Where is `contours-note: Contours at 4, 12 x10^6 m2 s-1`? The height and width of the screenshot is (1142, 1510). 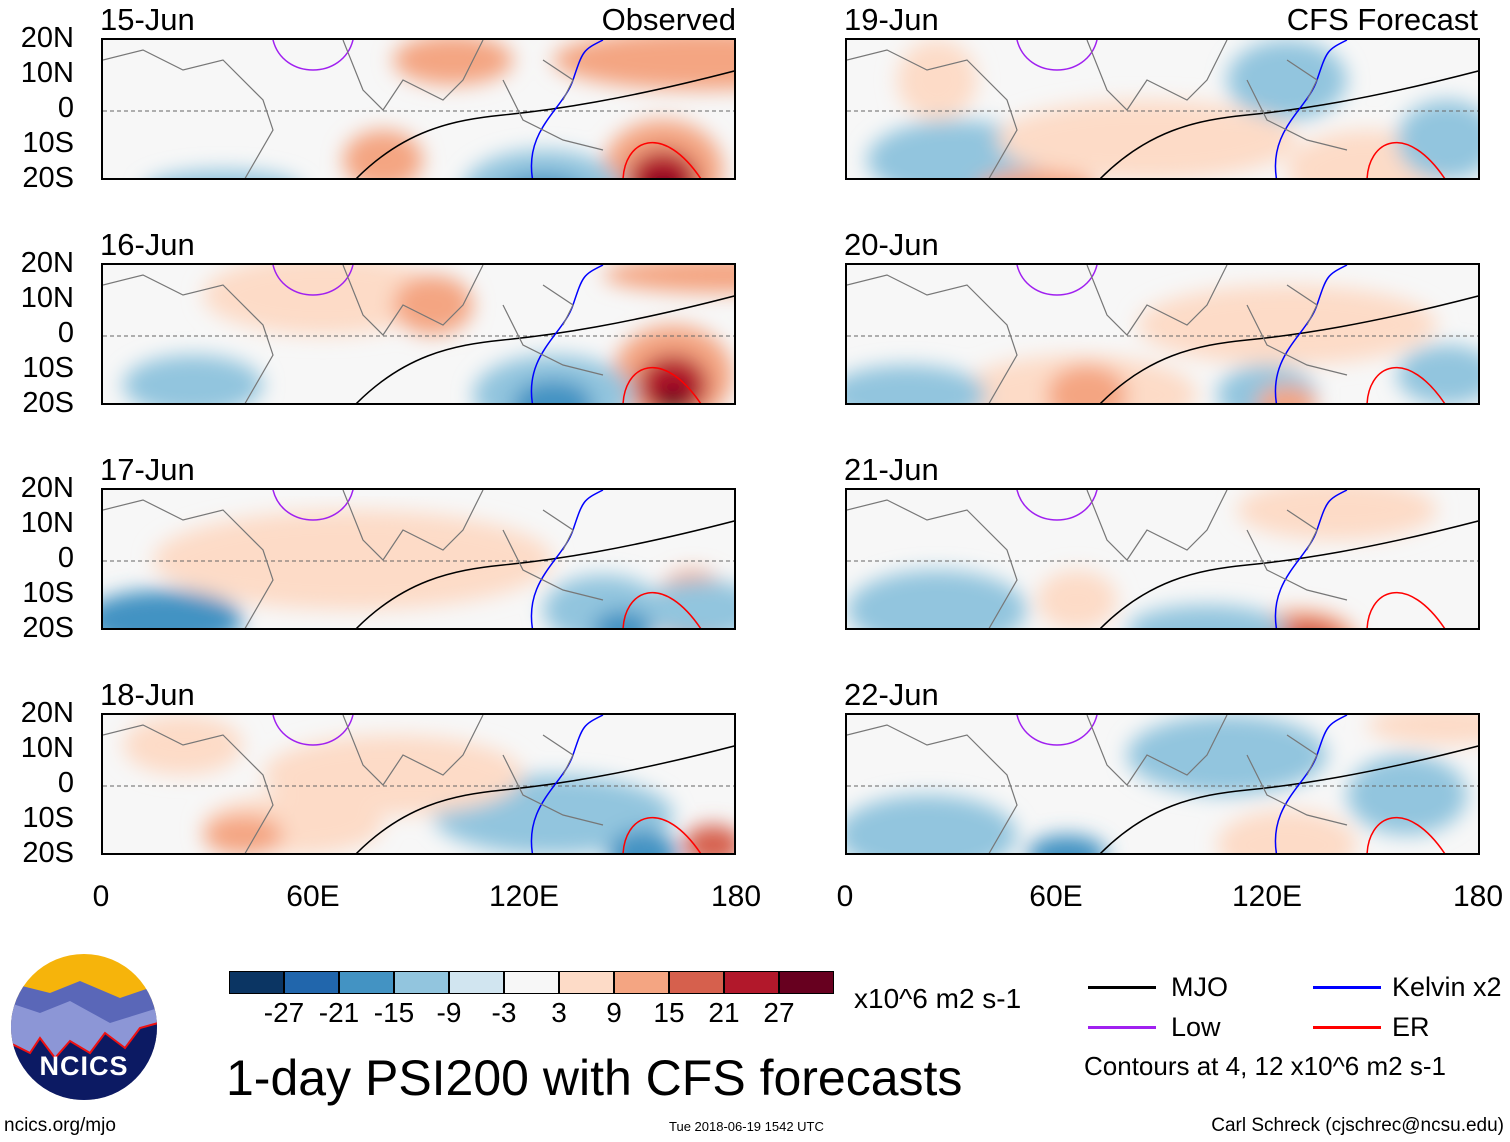
contours-note: Contours at 4, 12 x10^6 m2 s-1 is located at coordinates (1265, 1066).